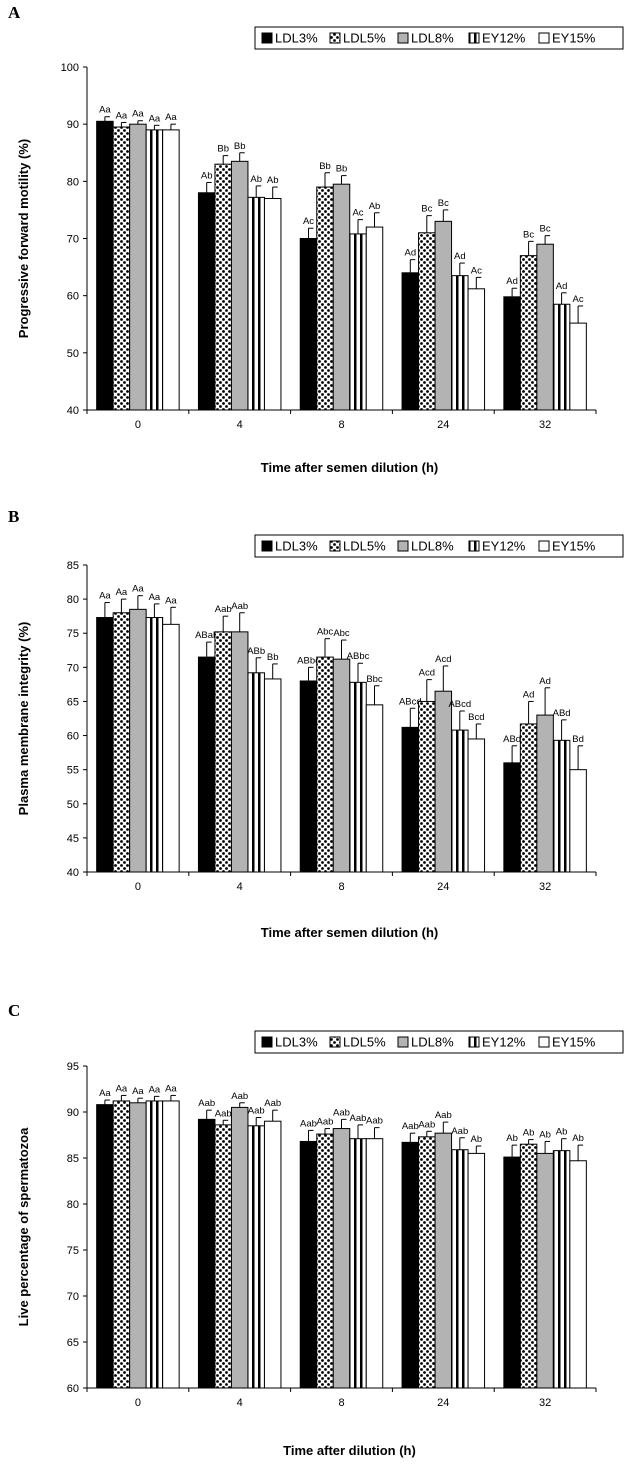  I want to click on x-tick-label: 24, so click(443, 887).